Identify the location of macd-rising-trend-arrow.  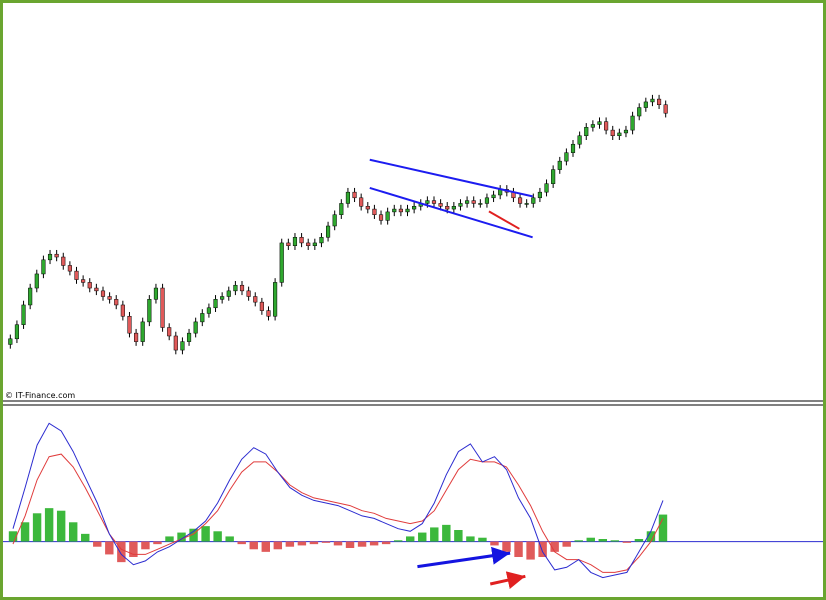
(464, 557).